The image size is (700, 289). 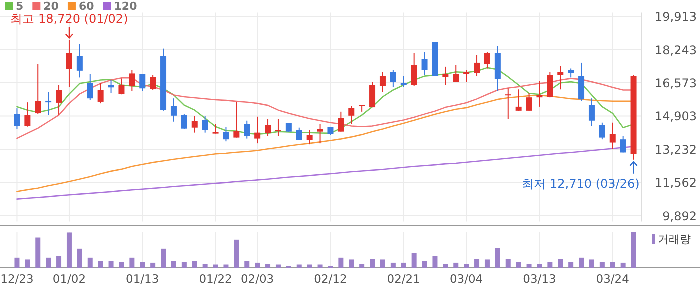 I want to click on x-tick-label: 03/24, so click(x=613, y=279).